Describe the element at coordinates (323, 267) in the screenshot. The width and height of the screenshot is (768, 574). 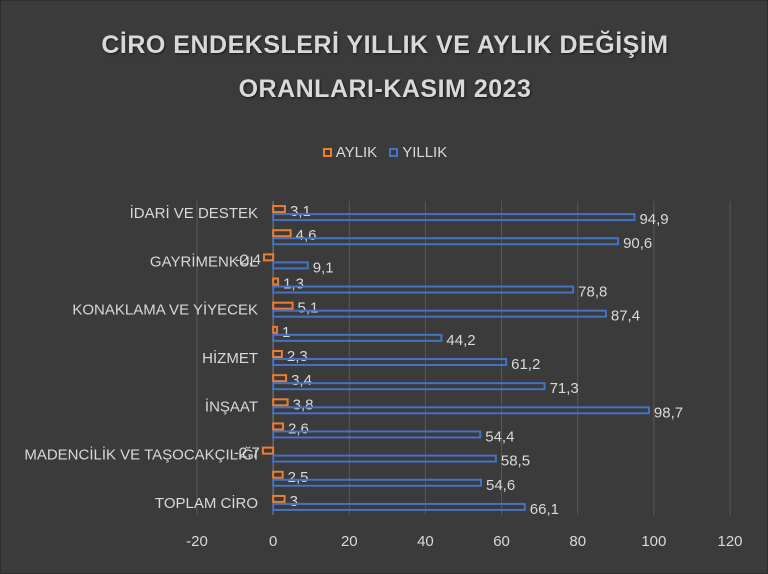
I see `data-label-yillik: 9,1` at that location.